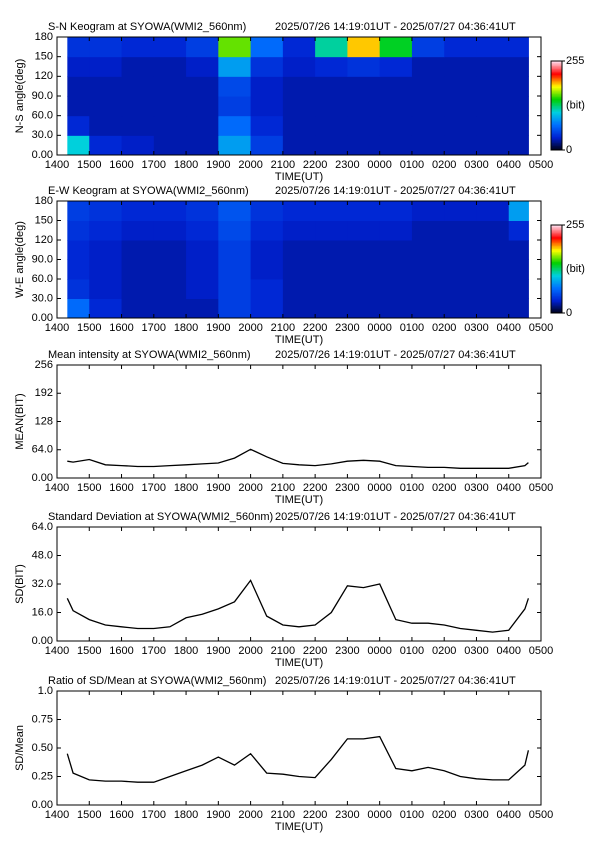  Describe the element at coordinates (160, 517) in the screenshot. I see `chart-title: Standard Deviation at SYOWA(WMI2_560nm)` at that location.